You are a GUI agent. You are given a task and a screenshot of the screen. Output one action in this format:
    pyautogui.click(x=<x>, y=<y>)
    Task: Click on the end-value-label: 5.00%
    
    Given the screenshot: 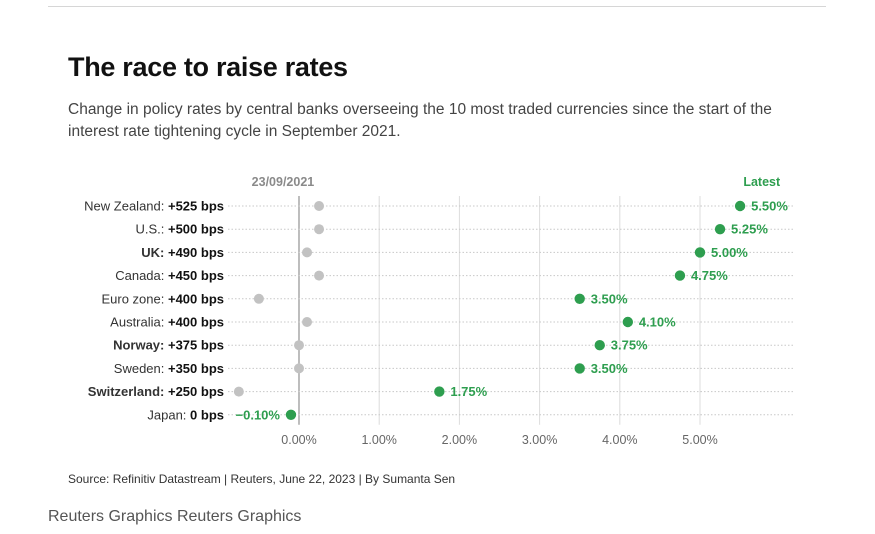 What is the action you would take?
    pyautogui.click(x=729, y=252)
    